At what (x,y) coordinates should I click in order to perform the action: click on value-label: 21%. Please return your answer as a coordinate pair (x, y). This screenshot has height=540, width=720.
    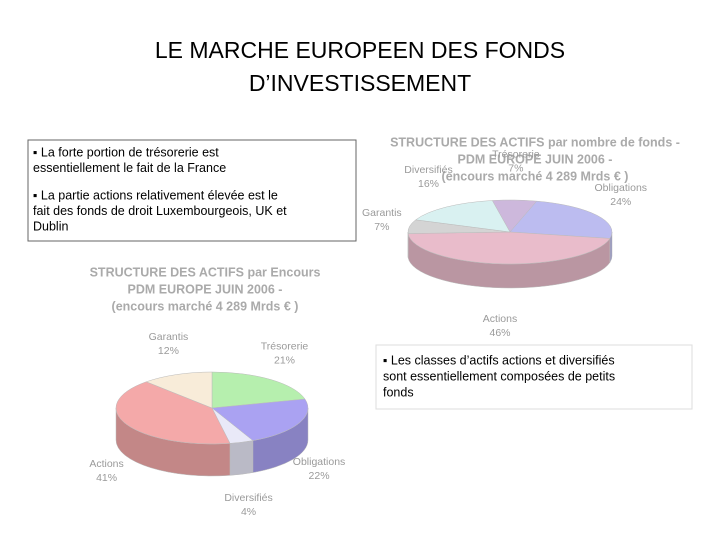
    Looking at the image, I should click on (284, 361).